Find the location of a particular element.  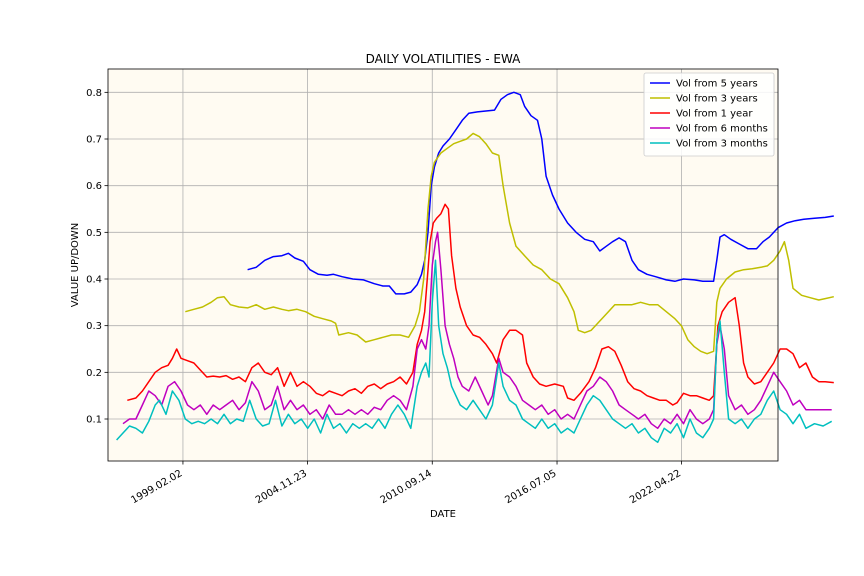

y-tick-label: 0.6 is located at coordinates (94, 186).